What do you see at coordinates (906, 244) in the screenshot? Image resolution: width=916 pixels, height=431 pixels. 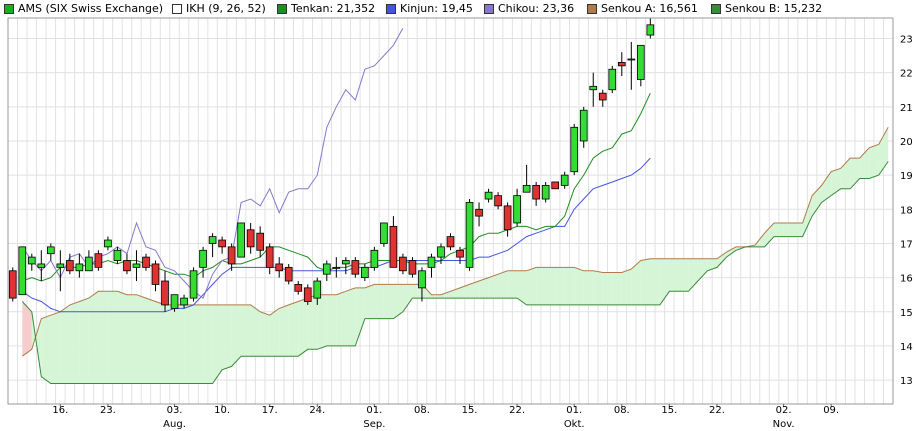 I see `y-tick-label: 17` at bounding box center [906, 244].